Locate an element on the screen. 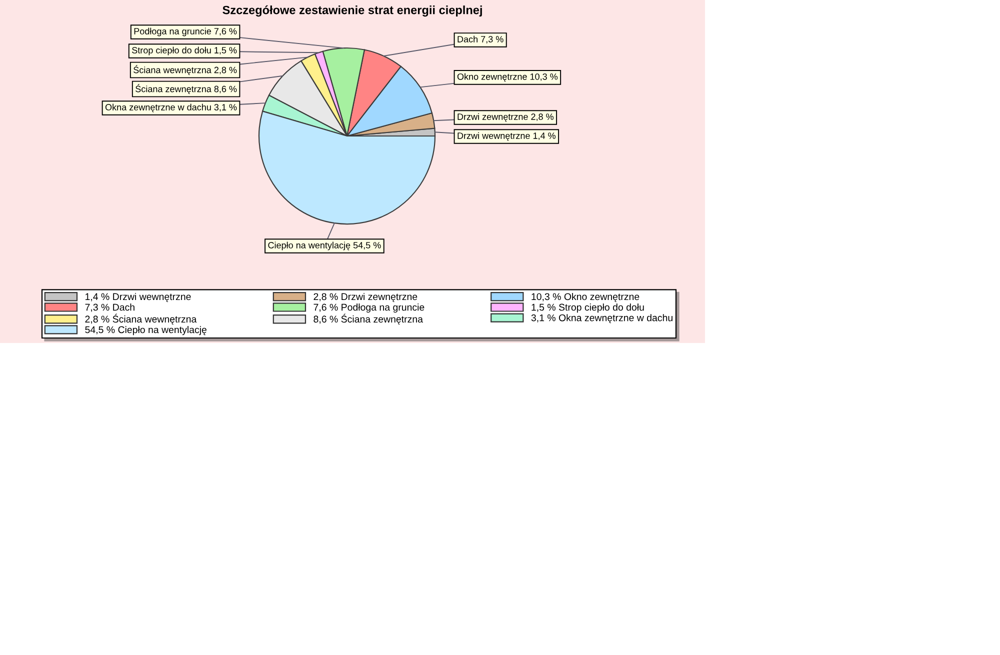 This screenshot has height=655, width=1000. chart-title: Szczegółowe zestawienie strat energii cieplnej is located at coordinates (352, 11).